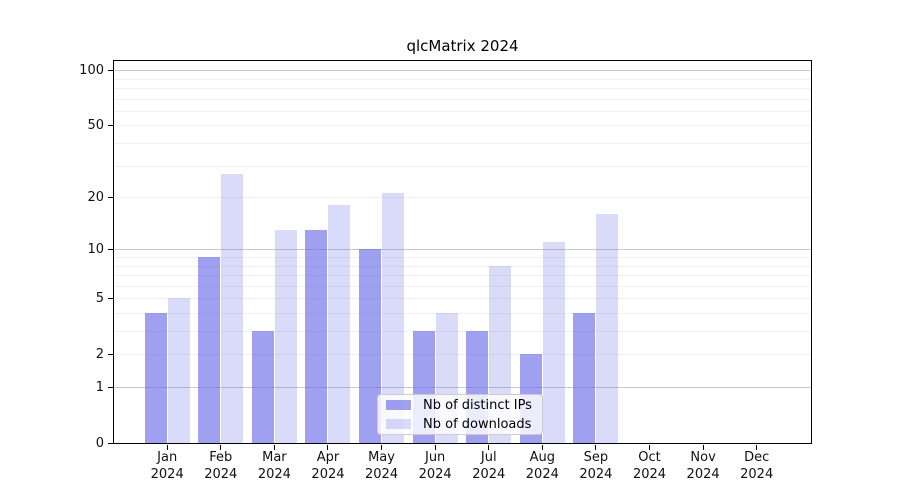 Image resolution: width=900 pixels, height=500 pixels. I want to click on bar-downloads-apr, so click(339, 324).